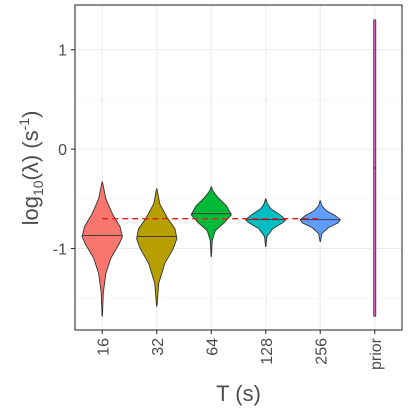 This screenshot has width=415, height=415. I want to click on x-axis: 16 32 64 128 256 prior, so click(240, 350).